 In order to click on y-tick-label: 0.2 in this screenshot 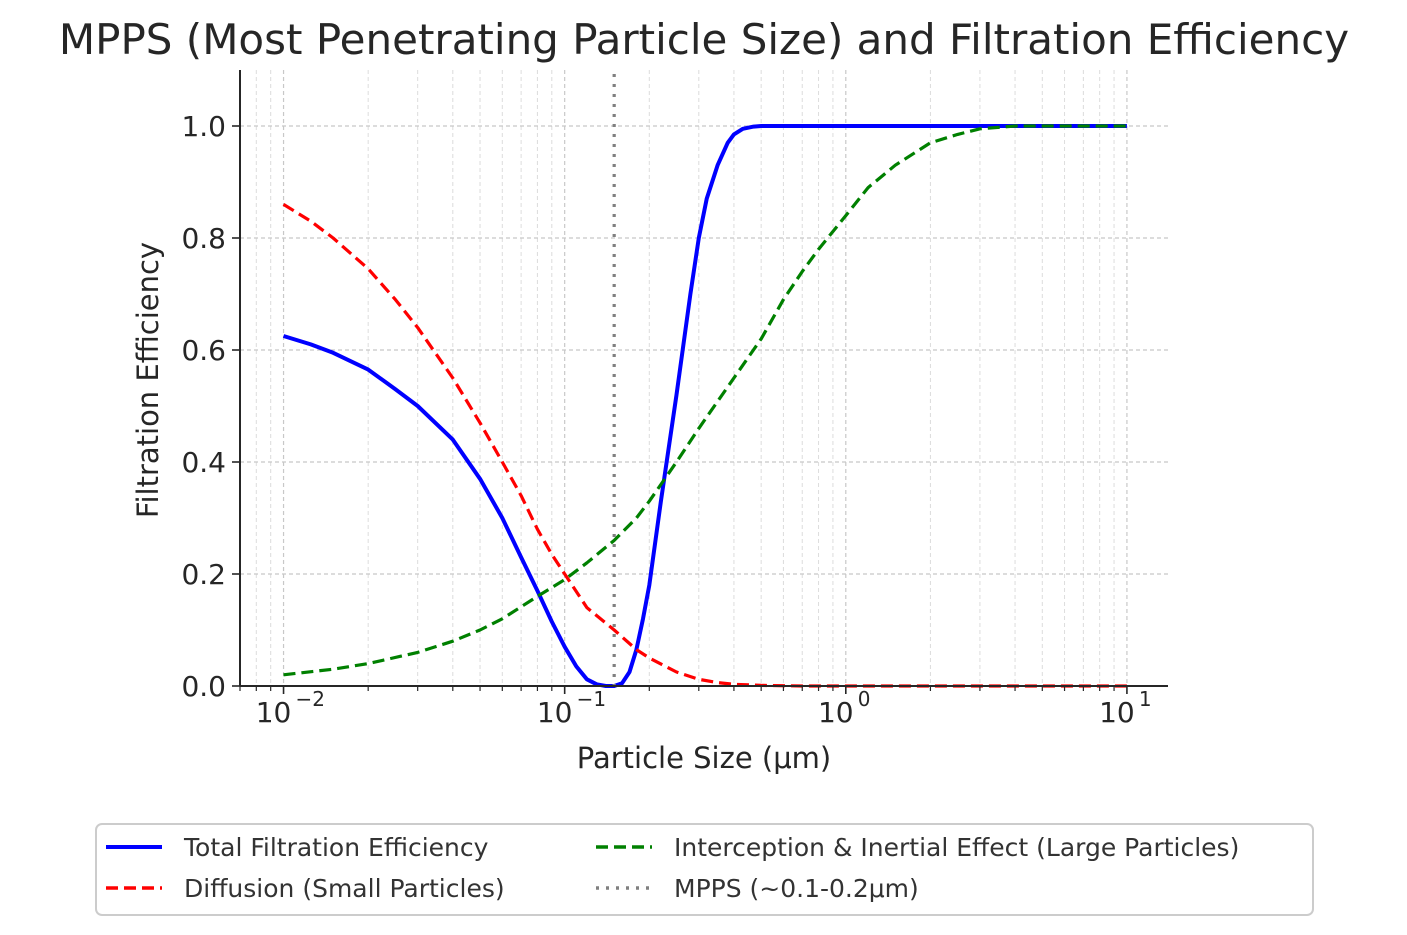, I will do `click(203, 574)`.